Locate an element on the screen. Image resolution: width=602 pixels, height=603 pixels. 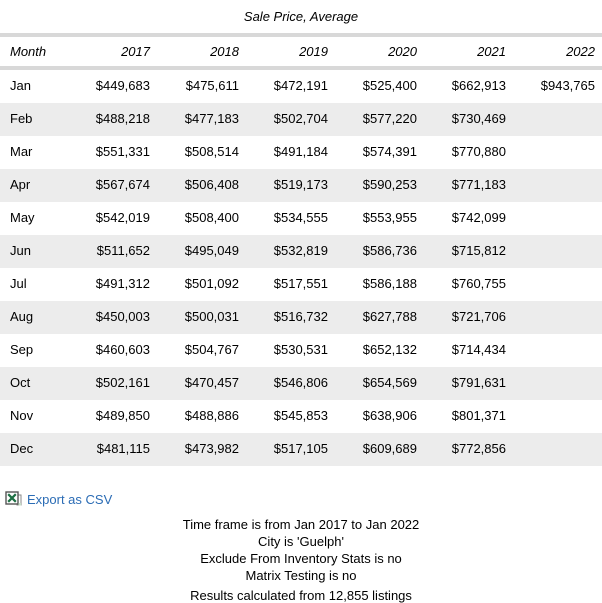
value-cell: $542,019 is located at coordinates (122, 217).